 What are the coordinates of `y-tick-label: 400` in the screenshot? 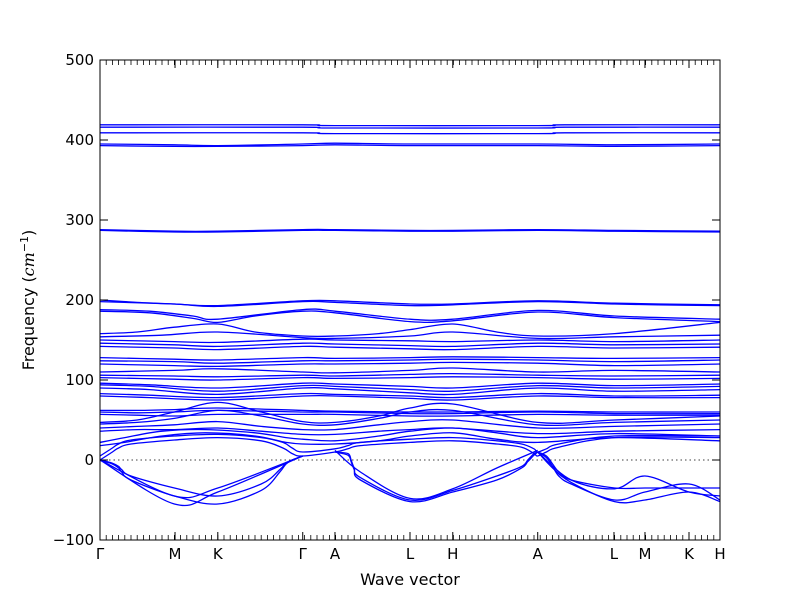 It's located at (79, 140).